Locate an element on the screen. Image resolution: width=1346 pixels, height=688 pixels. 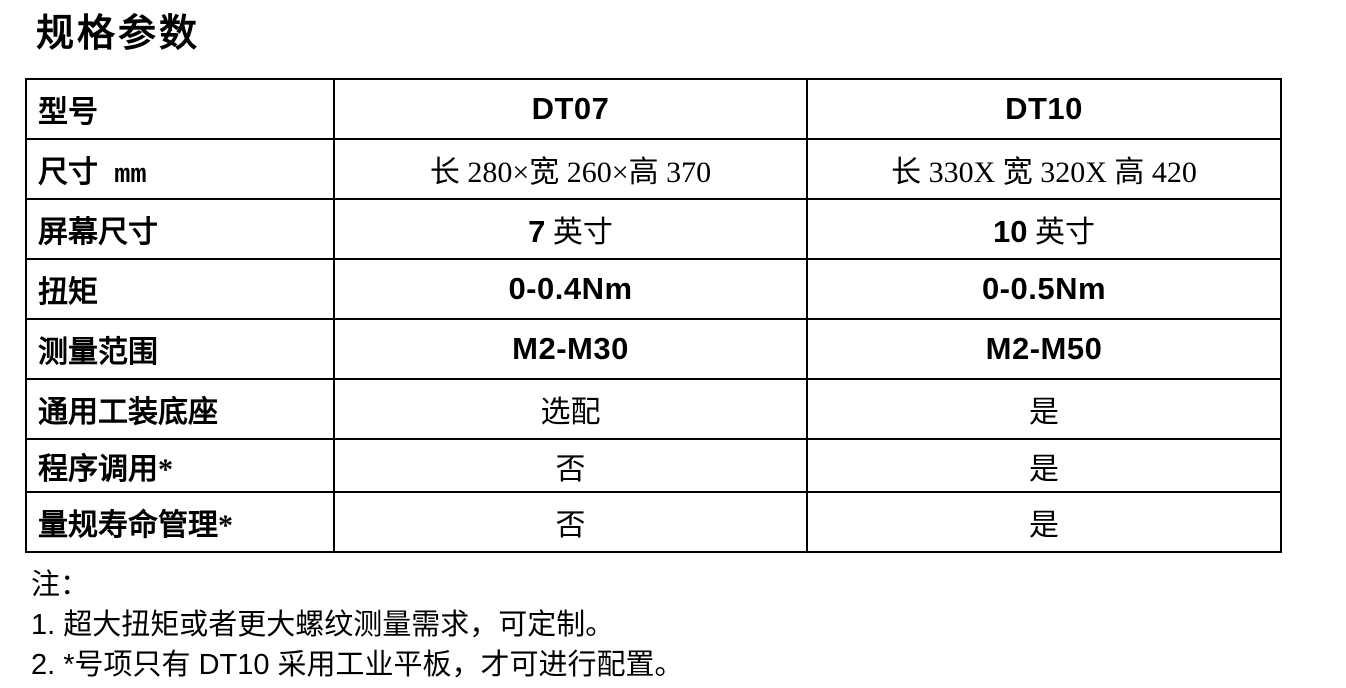
row-label-text: 测量范围 is located at coordinates (98, 352).